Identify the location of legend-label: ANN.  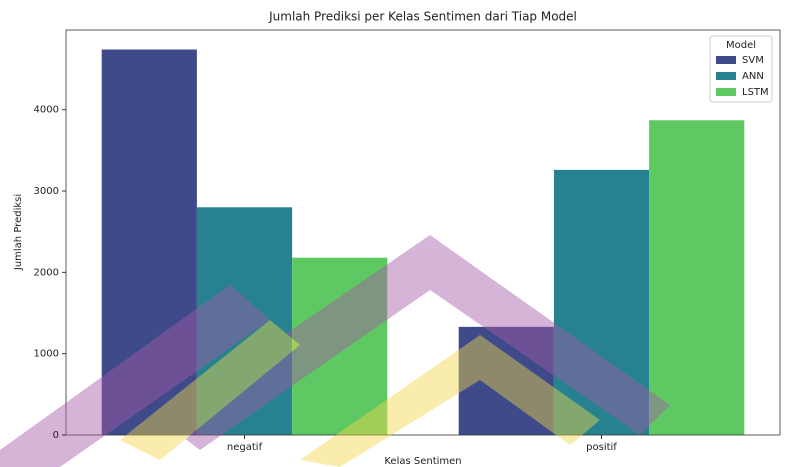
(753, 76).